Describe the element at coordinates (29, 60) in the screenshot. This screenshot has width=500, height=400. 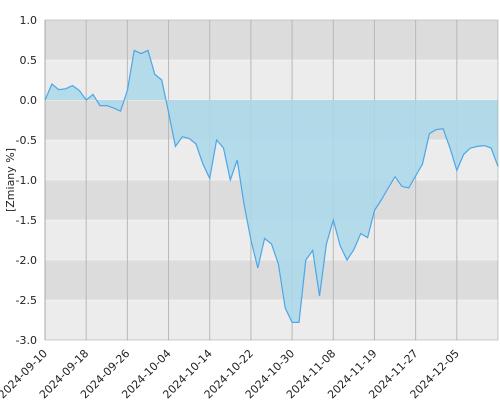
I see `y-tick-label: 0.5` at that location.